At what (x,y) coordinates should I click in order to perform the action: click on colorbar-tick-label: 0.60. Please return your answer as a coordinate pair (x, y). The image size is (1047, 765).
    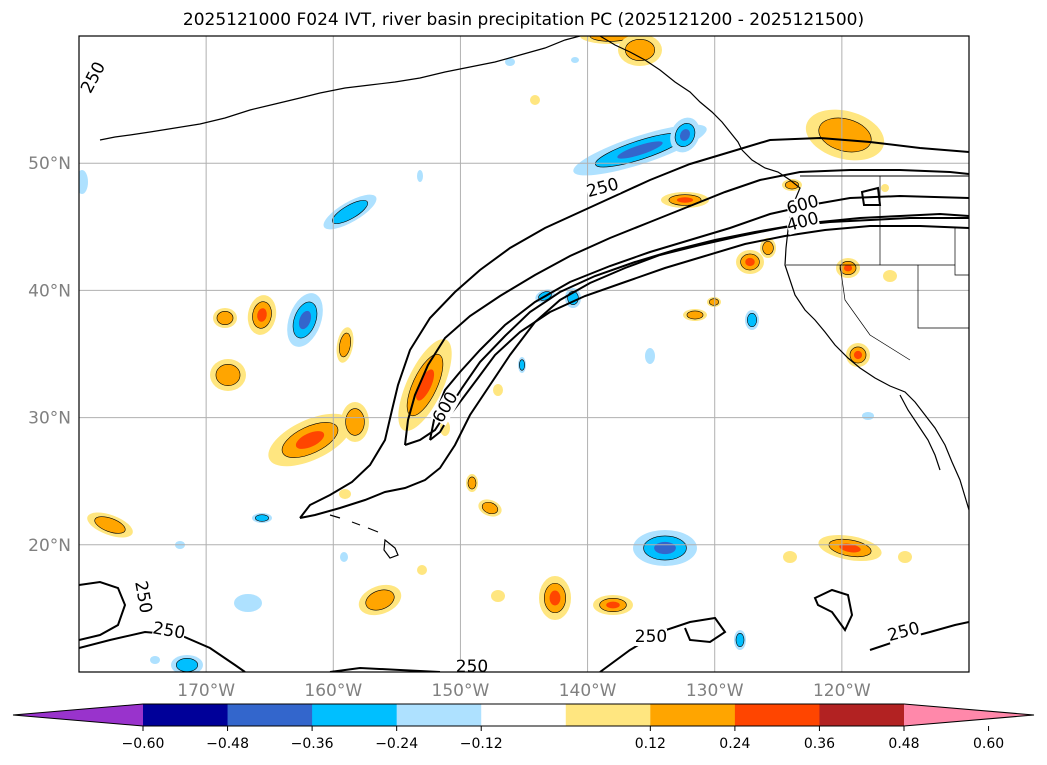
    Looking at the image, I should click on (988, 744).